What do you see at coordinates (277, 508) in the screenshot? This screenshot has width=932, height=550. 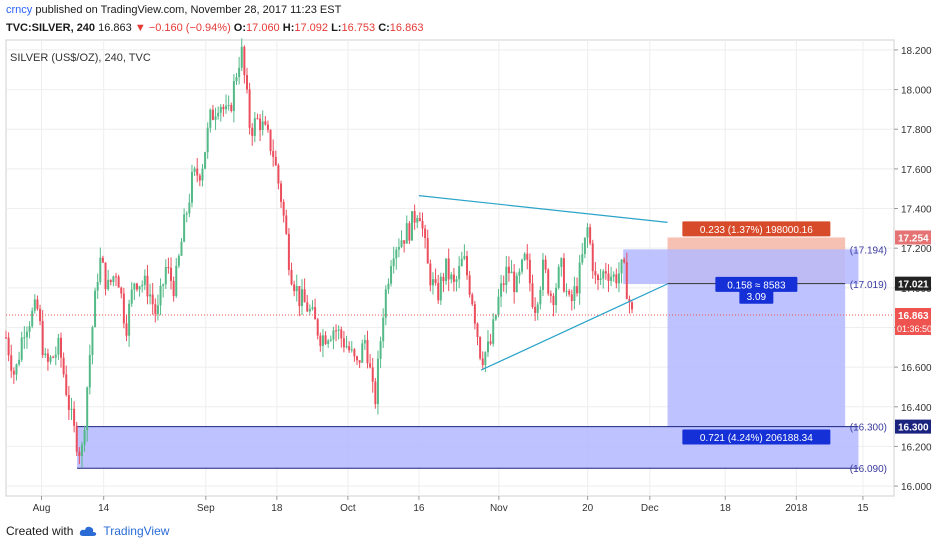 I see `x-tick-label: 18` at bounding box center [277, 508].